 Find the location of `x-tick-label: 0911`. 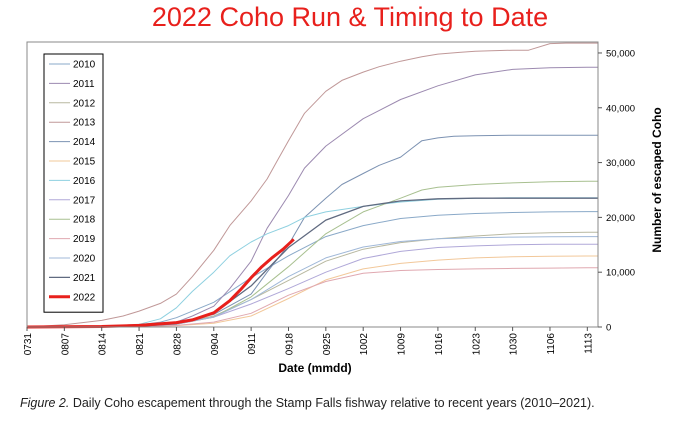

x-tick-label: 0911 is located at coordinates (252, 344).